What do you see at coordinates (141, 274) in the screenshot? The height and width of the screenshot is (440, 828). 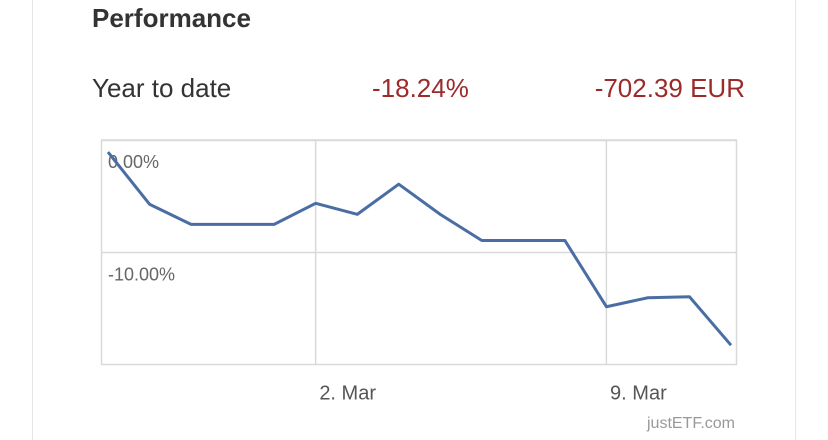 I see `y-tick-label: -10.00%` at bounding box center [141, 274].